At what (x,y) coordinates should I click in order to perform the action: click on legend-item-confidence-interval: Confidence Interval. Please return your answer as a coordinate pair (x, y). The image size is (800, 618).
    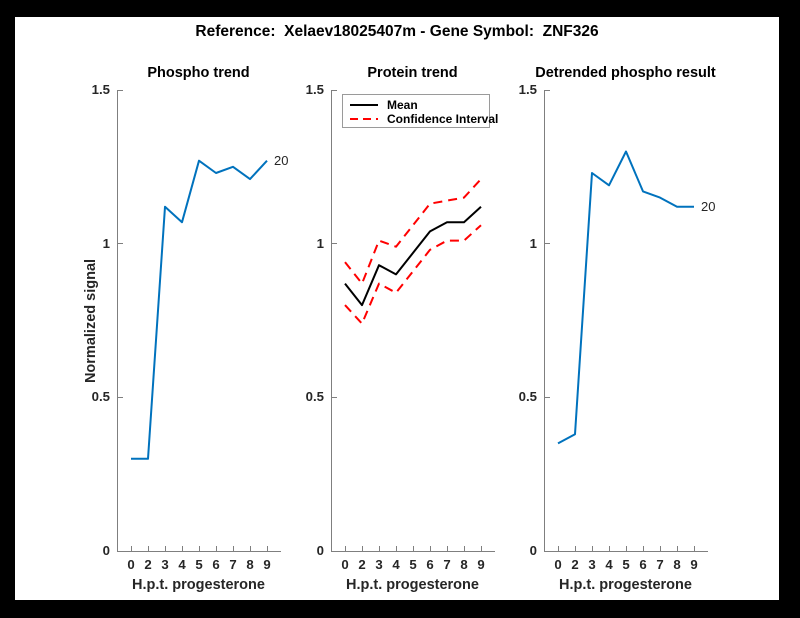
    Looking at the image, I should click on (424, 119).